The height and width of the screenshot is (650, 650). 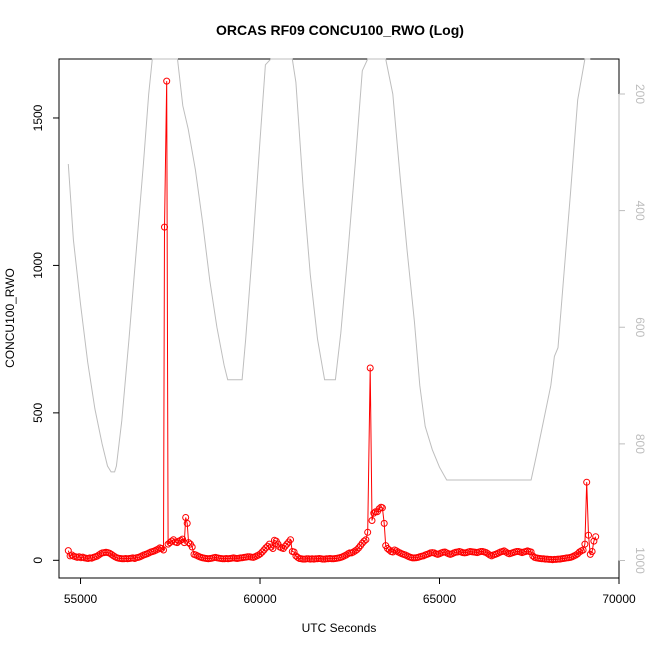 I want to click on right-tick-label: 400, so click(x=640, y=211).